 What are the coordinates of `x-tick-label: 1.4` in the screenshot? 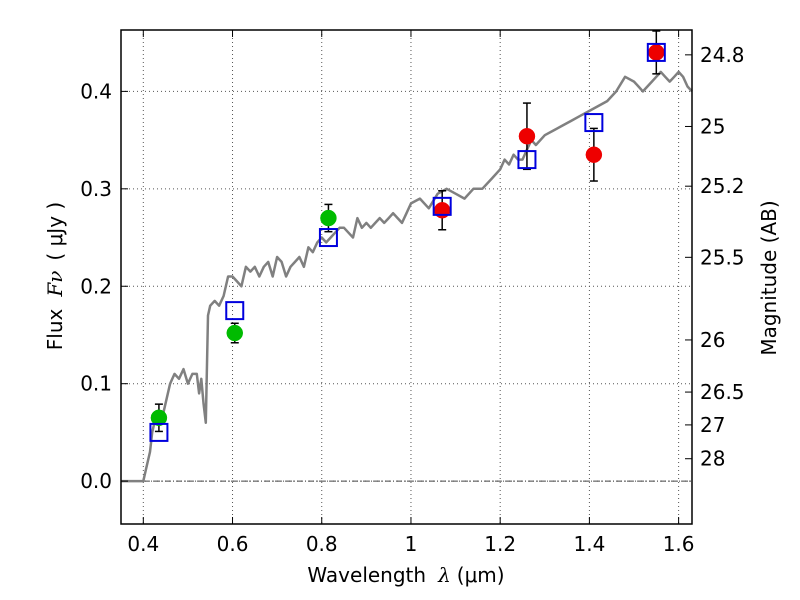 It's located at (589, 544).